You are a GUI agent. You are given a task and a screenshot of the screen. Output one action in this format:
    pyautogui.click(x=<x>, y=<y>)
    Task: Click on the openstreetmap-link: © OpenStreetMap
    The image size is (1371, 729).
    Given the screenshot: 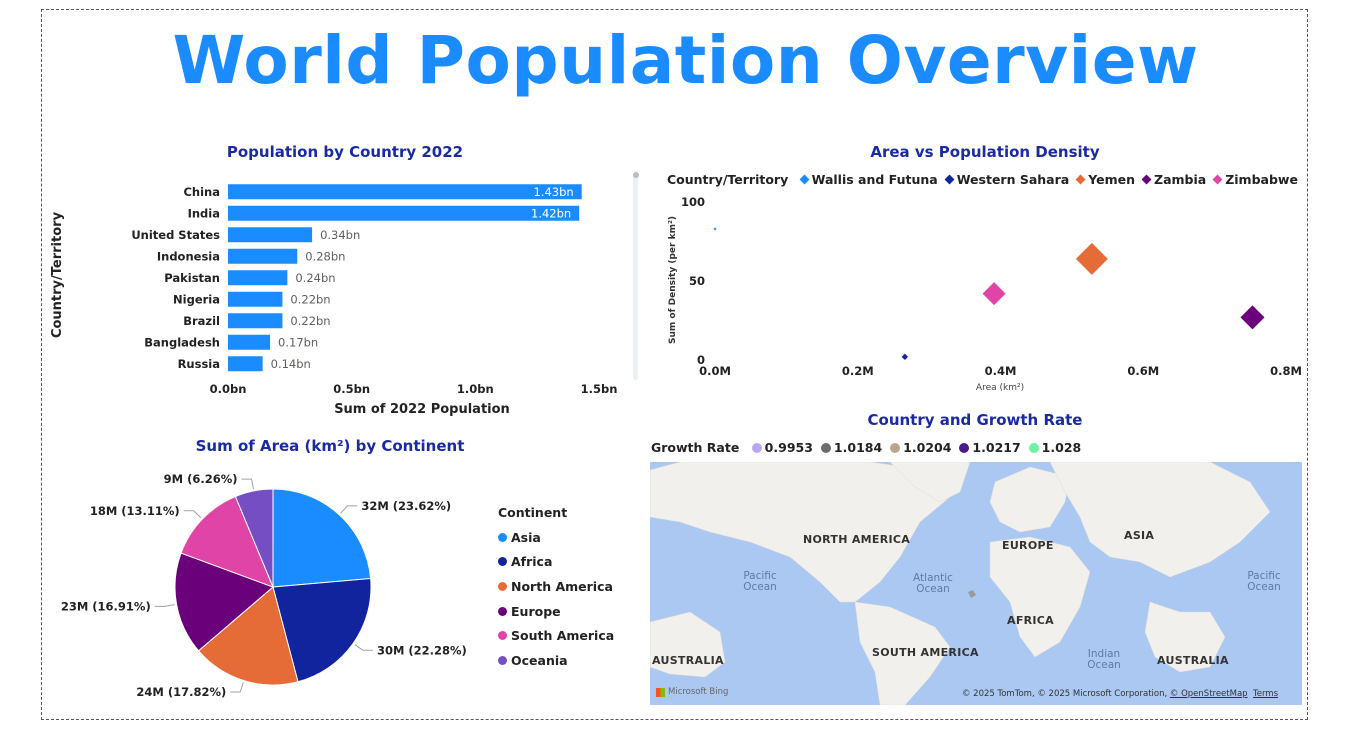 What is the action you would take?
    pyautogui.click(x=1208, y=694)
    